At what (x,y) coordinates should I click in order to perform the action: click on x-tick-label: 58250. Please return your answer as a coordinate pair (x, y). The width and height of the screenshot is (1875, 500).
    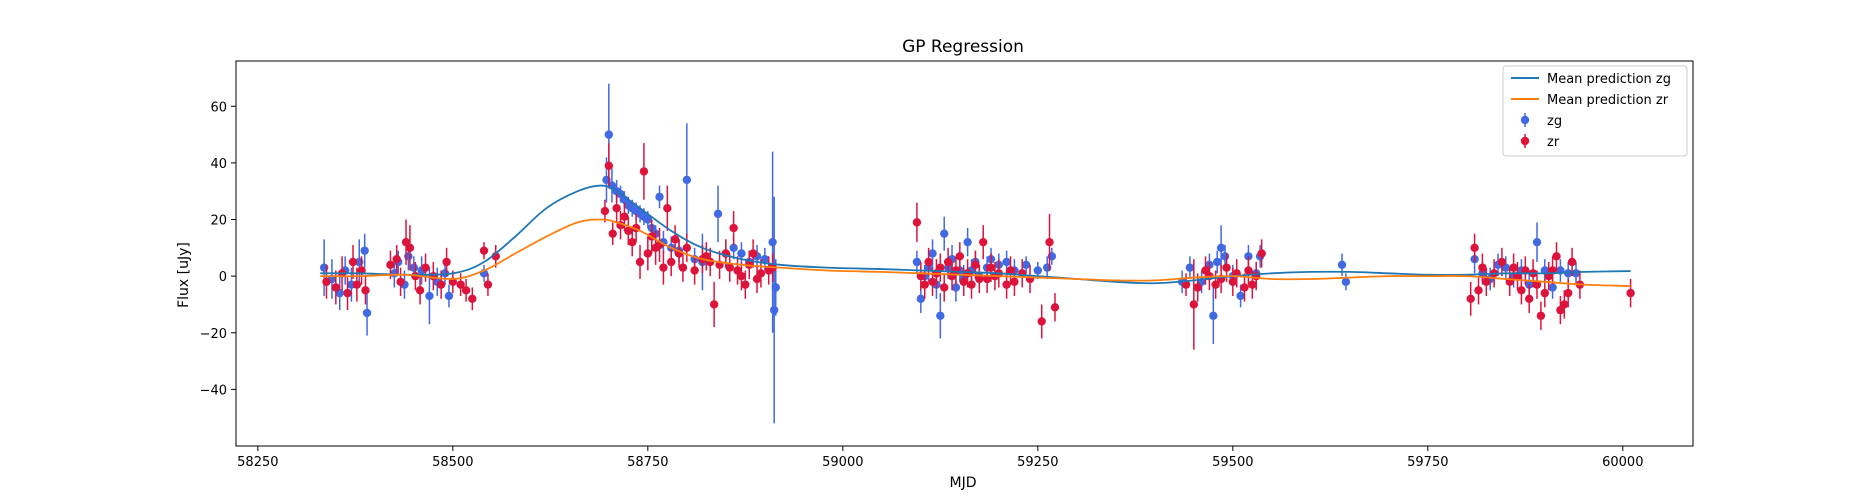
    Looking at the image, I should click on (257, 462).